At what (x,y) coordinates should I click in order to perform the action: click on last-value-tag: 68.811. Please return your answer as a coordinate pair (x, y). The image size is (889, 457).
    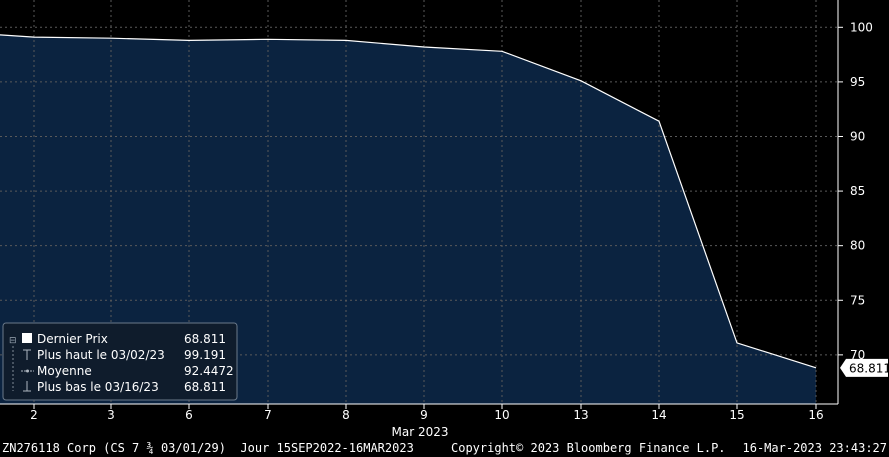
    Looking at the image, I should click on (864, 367).